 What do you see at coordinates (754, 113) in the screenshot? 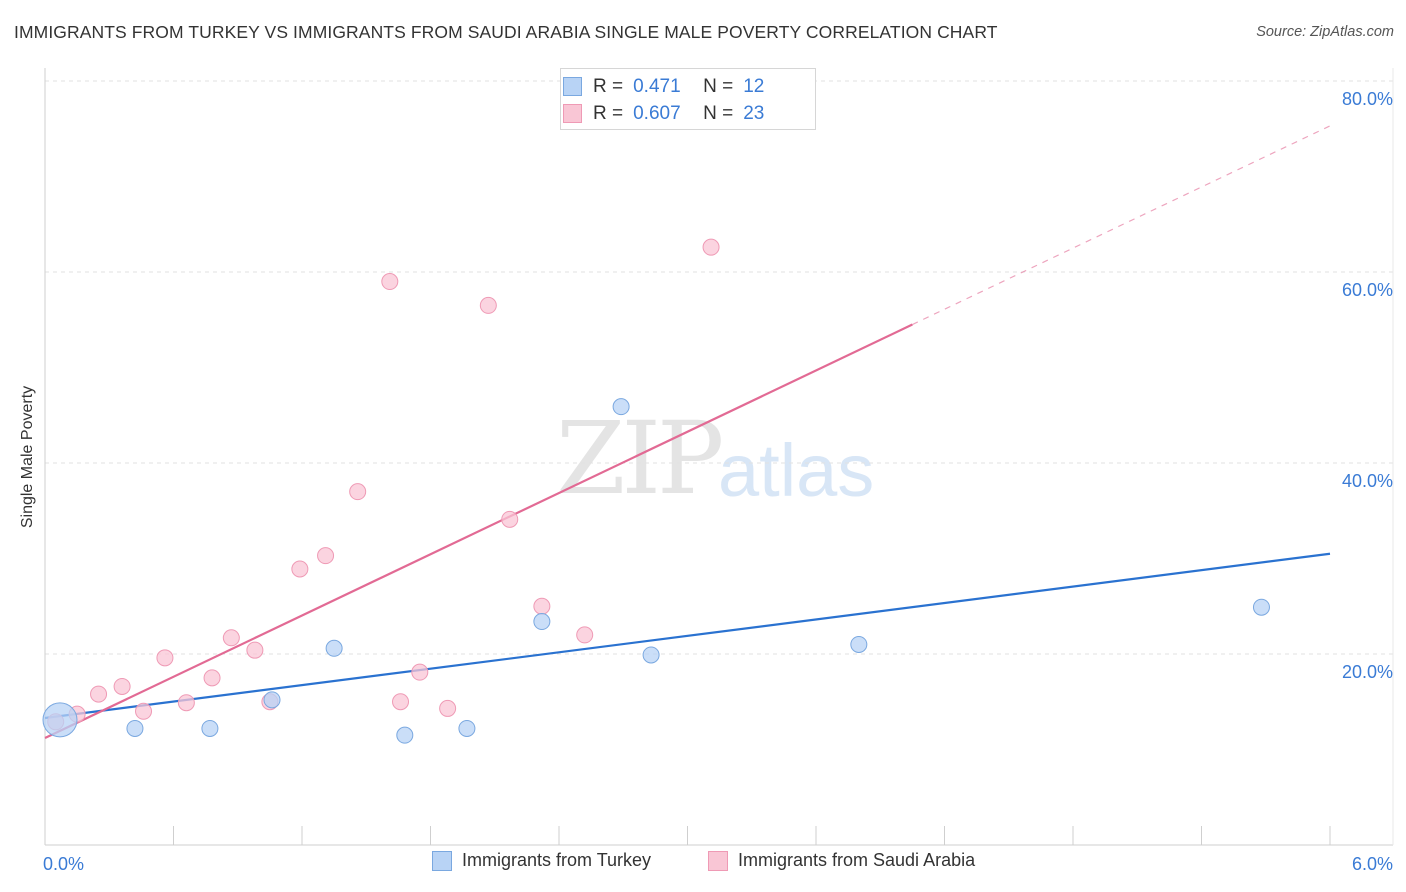
I see `n-value: 23` at bounding box center [754, 113].